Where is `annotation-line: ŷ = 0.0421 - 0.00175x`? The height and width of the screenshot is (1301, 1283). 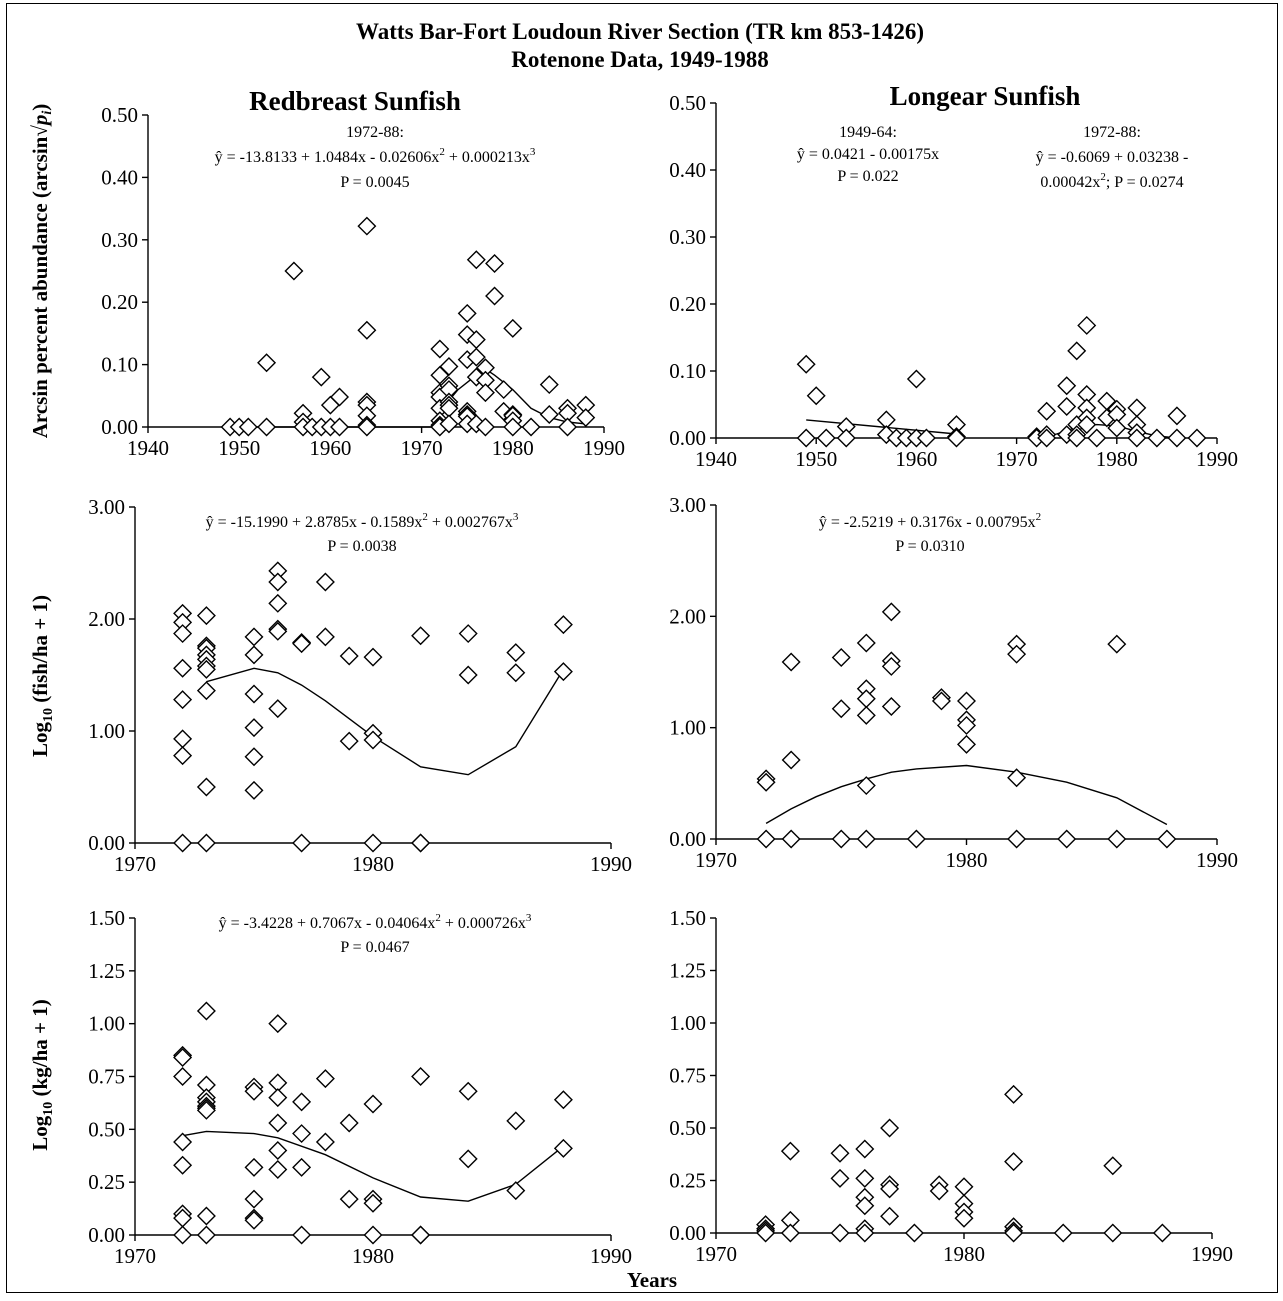
annotation-line: ŷ = 0.0421 - 0.00175x is located at coordinates (868, 154).